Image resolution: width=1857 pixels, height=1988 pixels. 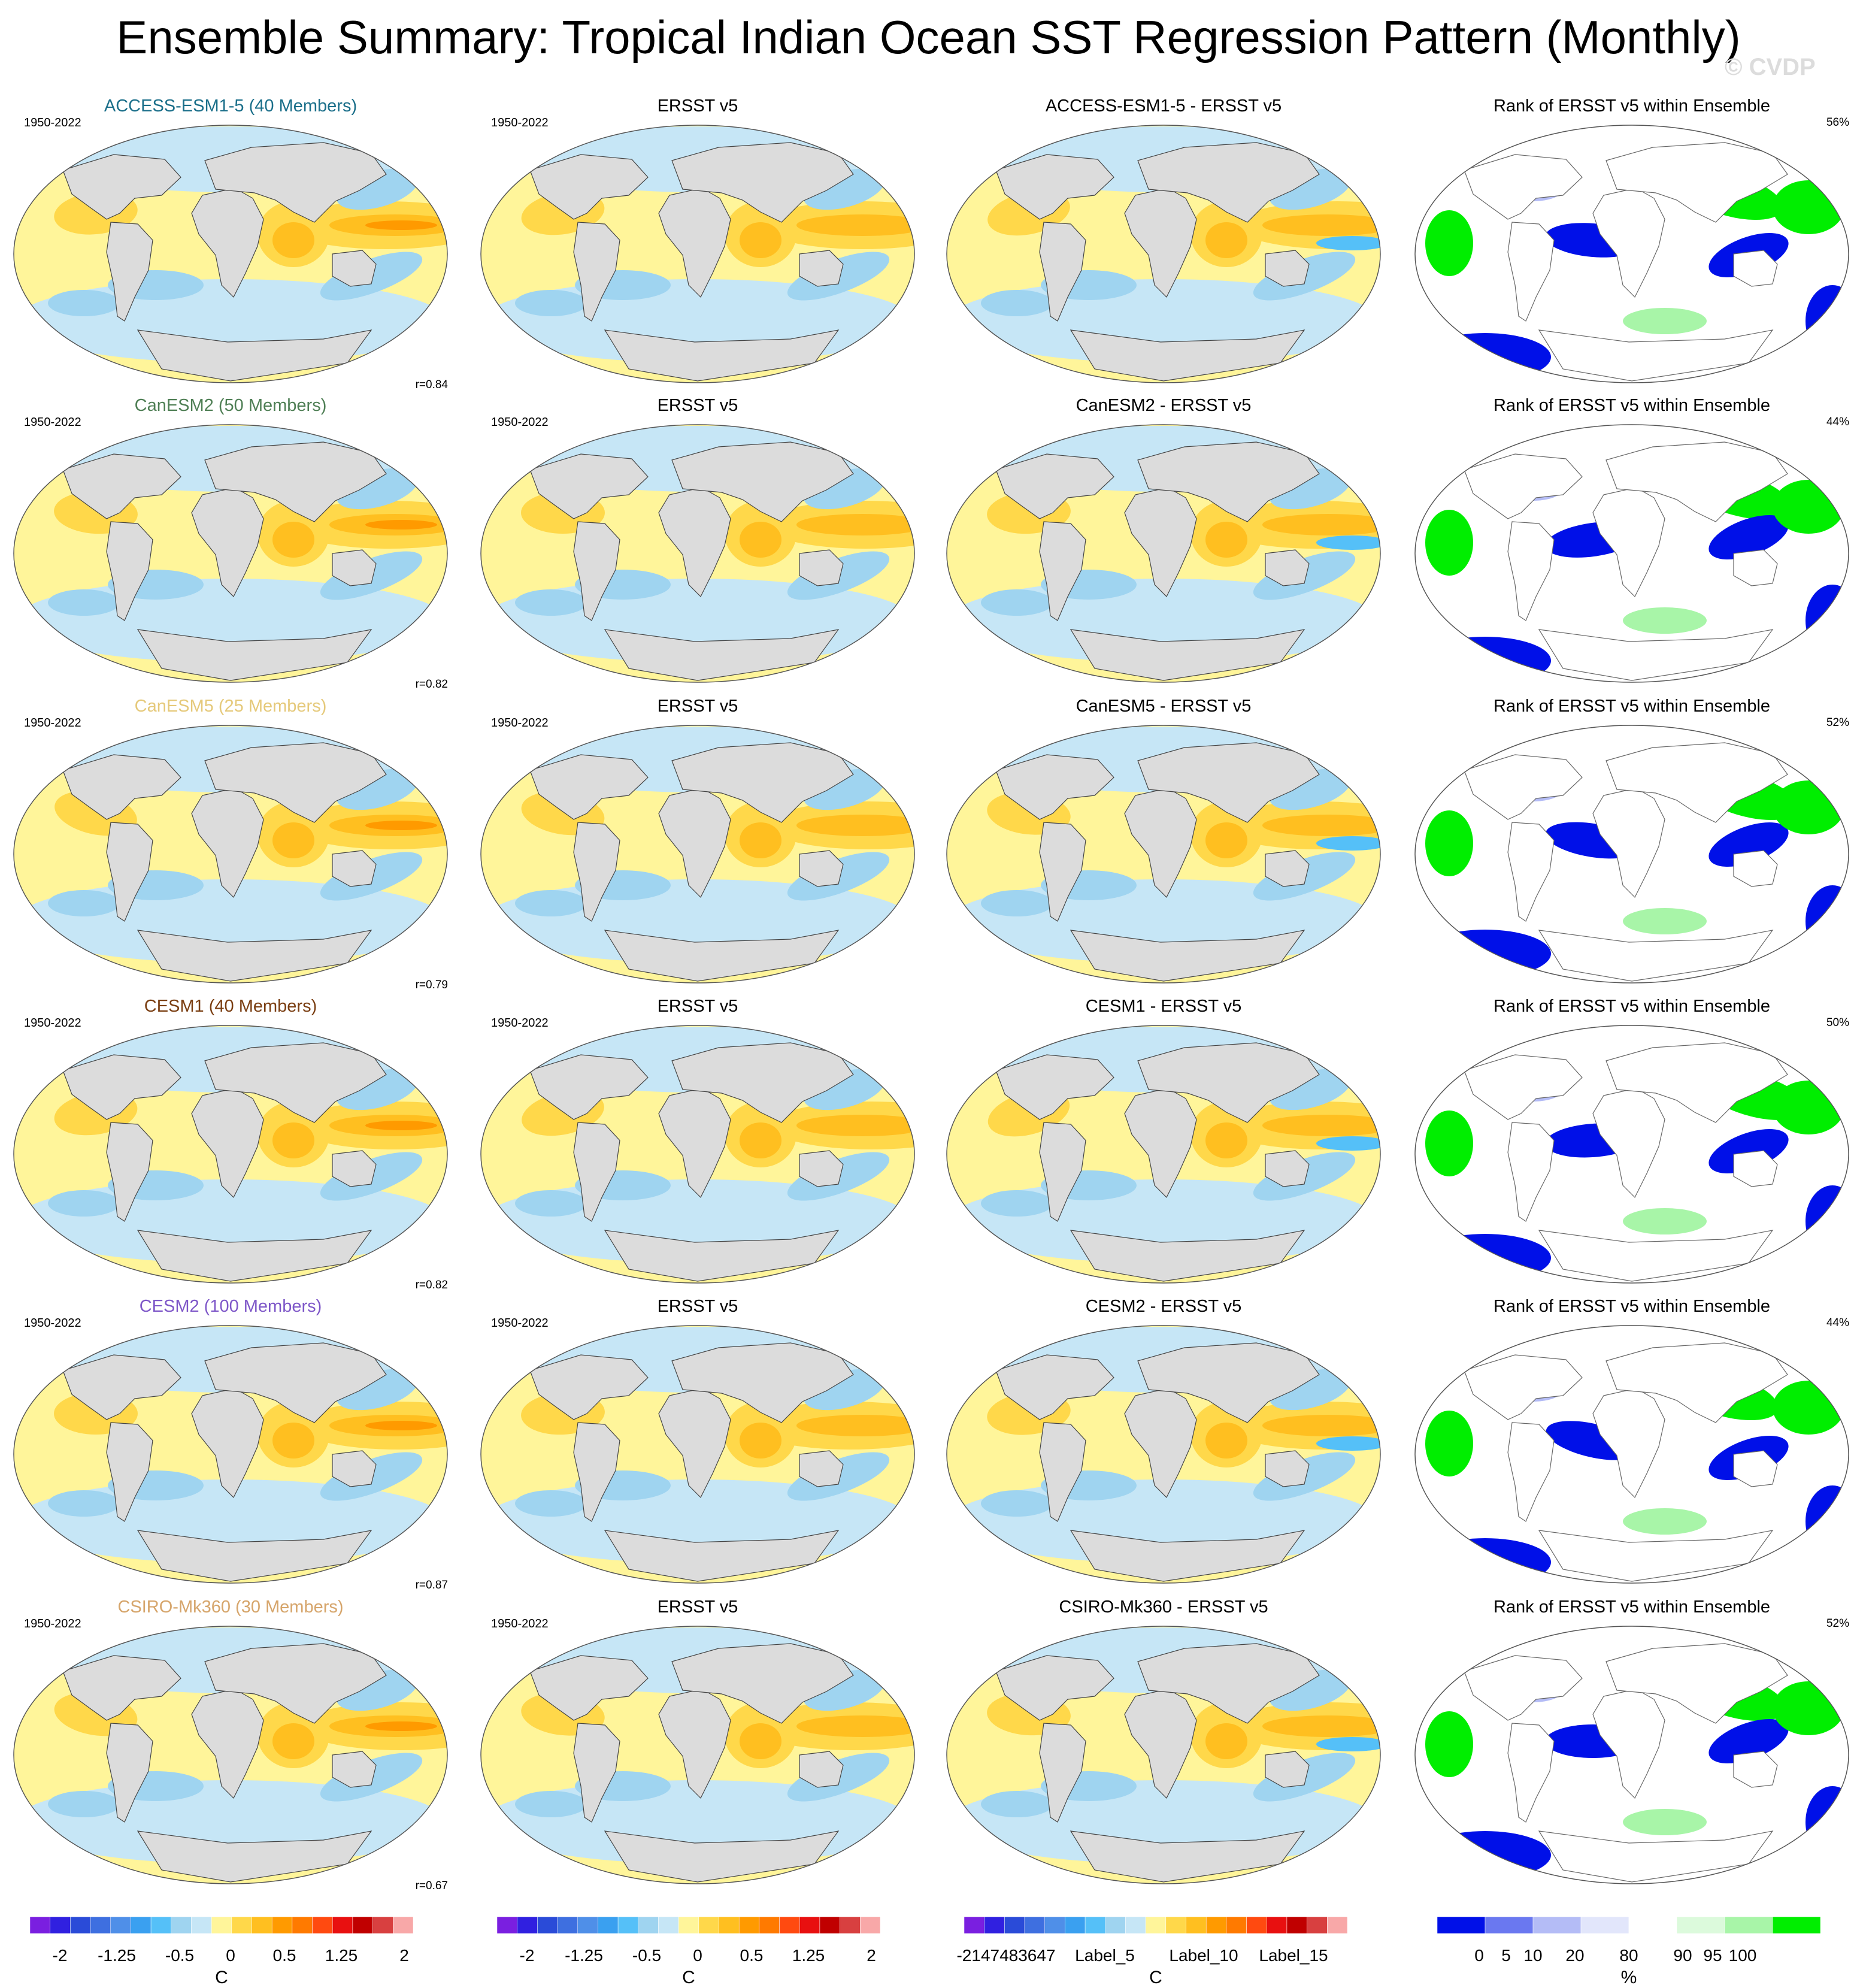 I want to click on panel-model: CESM1 (40 Members) 1950-2022 r=0.82, so click(x=230, y=1146).